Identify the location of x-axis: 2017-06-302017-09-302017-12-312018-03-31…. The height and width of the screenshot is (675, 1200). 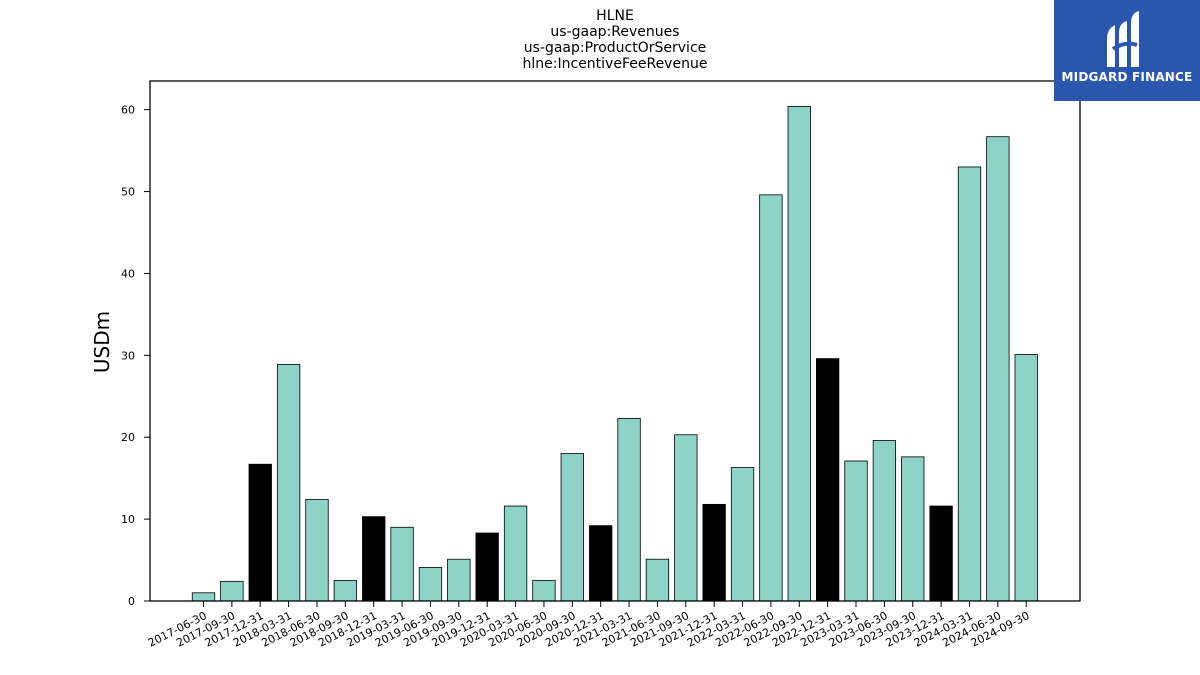
(589, 625).